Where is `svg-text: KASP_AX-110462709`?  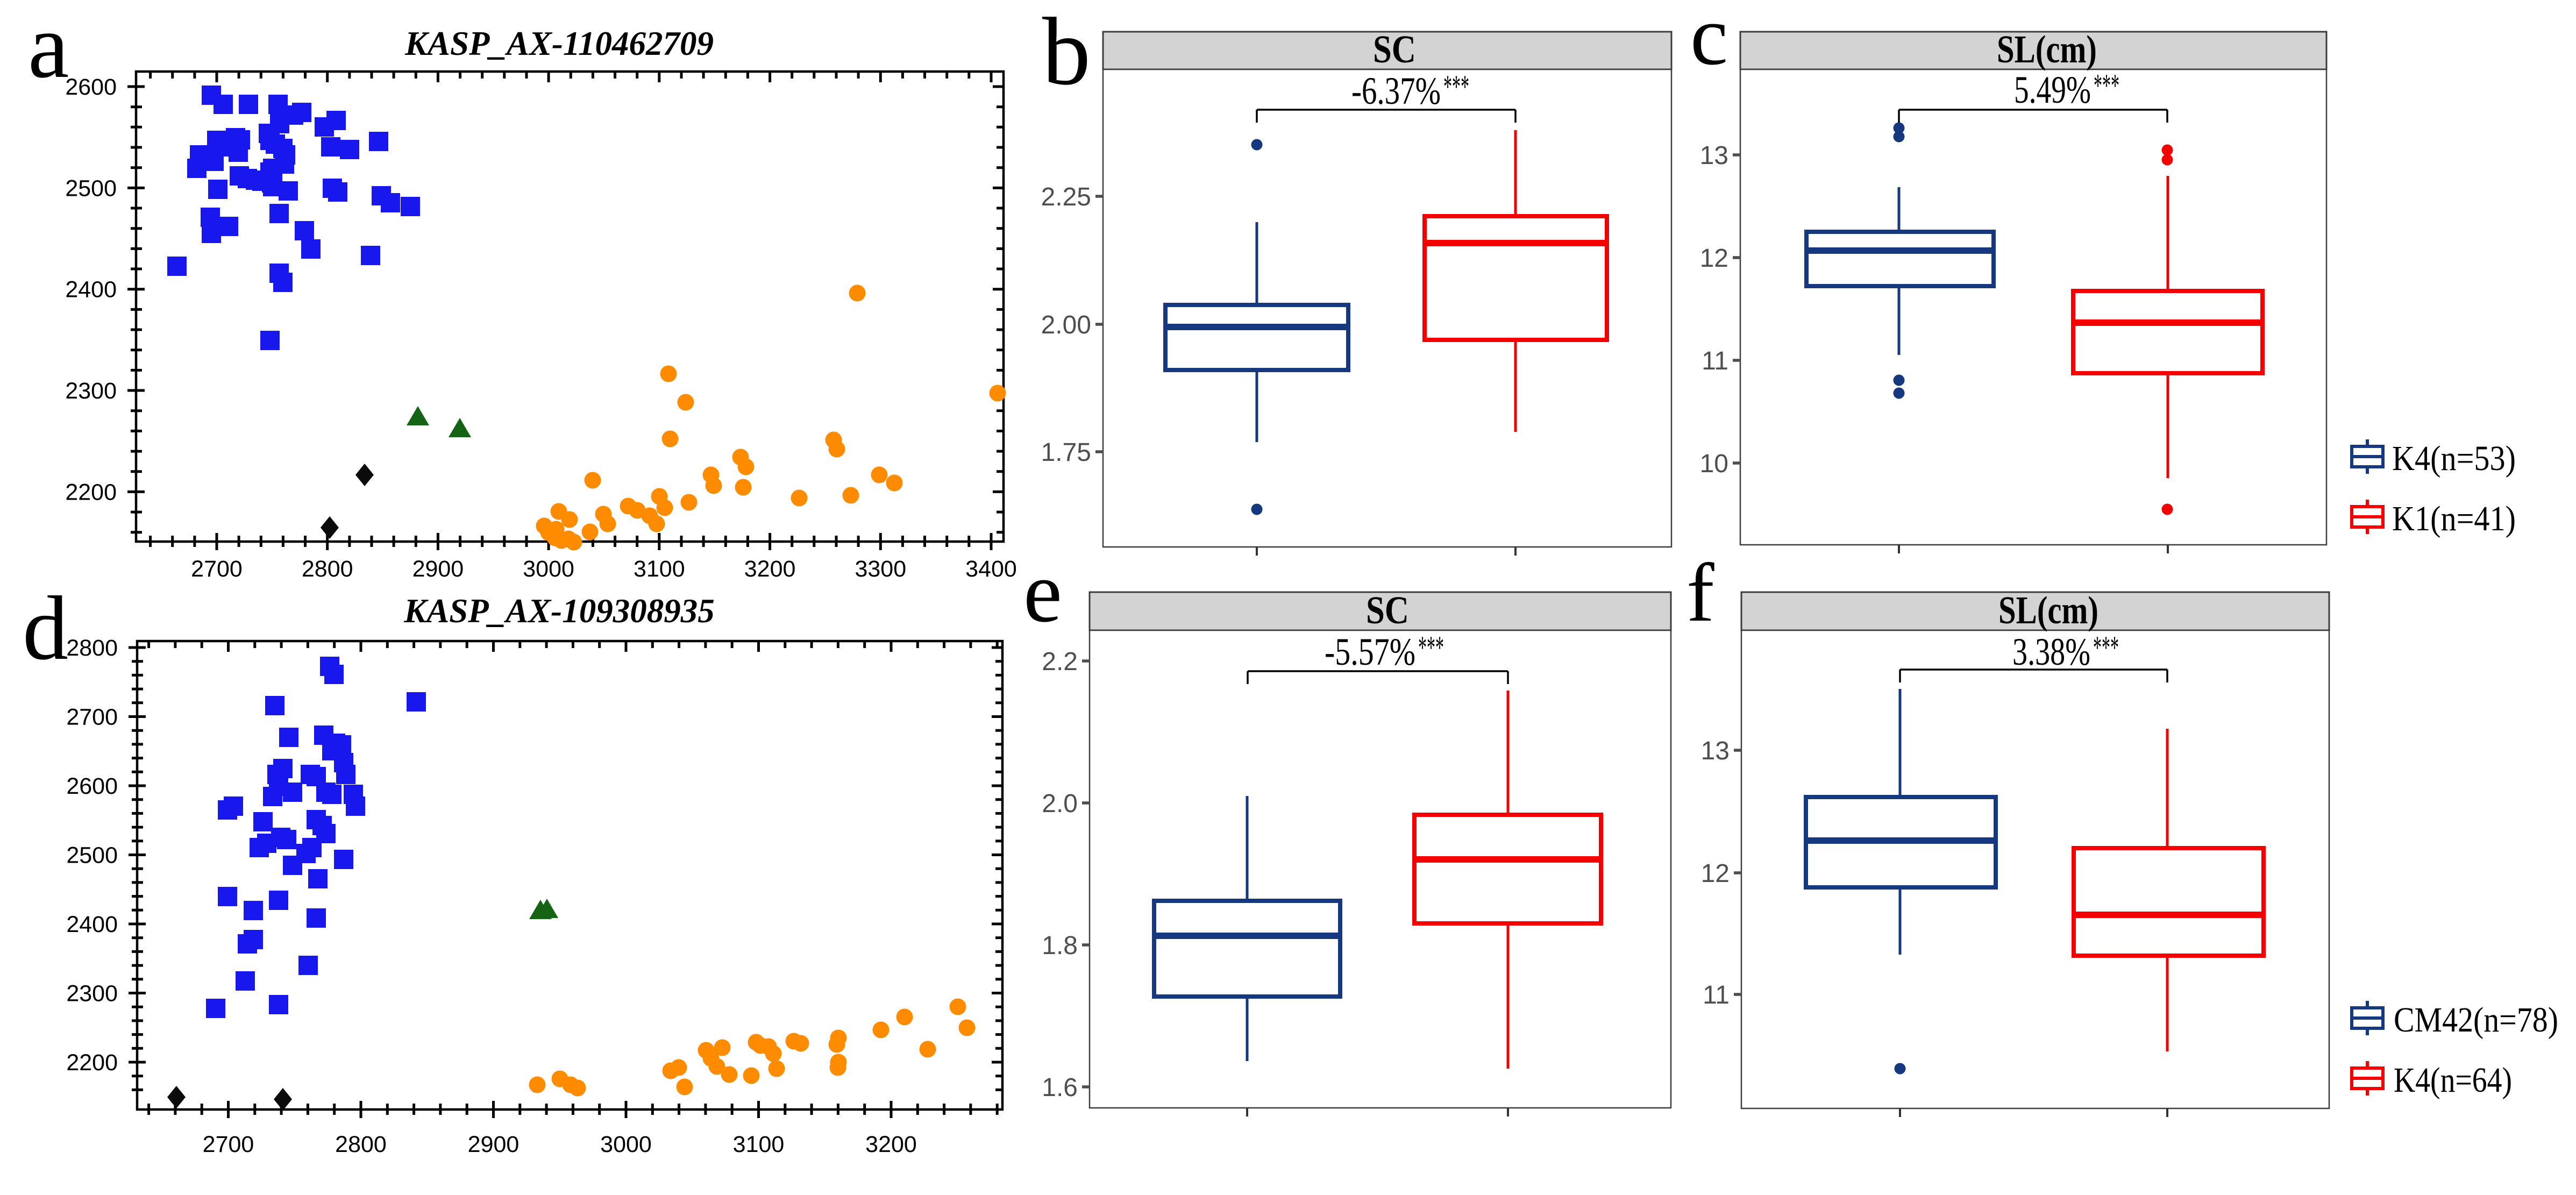 svg-text: KASP_AX-110462709 is located at coordinates (559, 43).